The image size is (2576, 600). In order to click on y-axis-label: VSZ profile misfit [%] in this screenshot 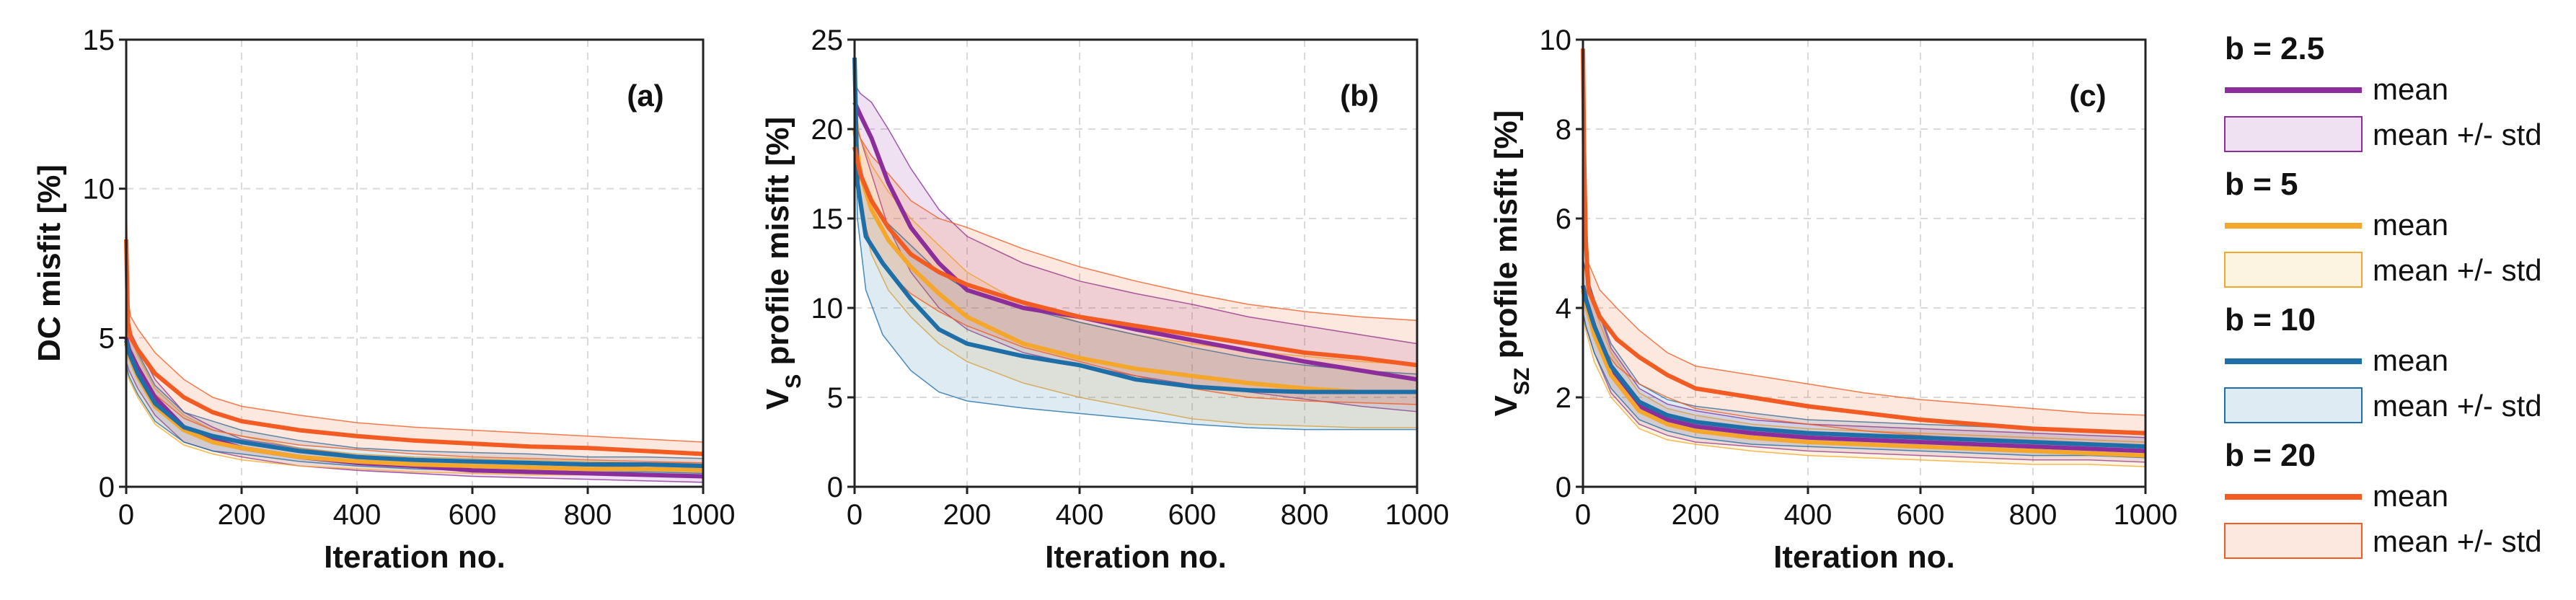, I will do `click(1511, 263)`.